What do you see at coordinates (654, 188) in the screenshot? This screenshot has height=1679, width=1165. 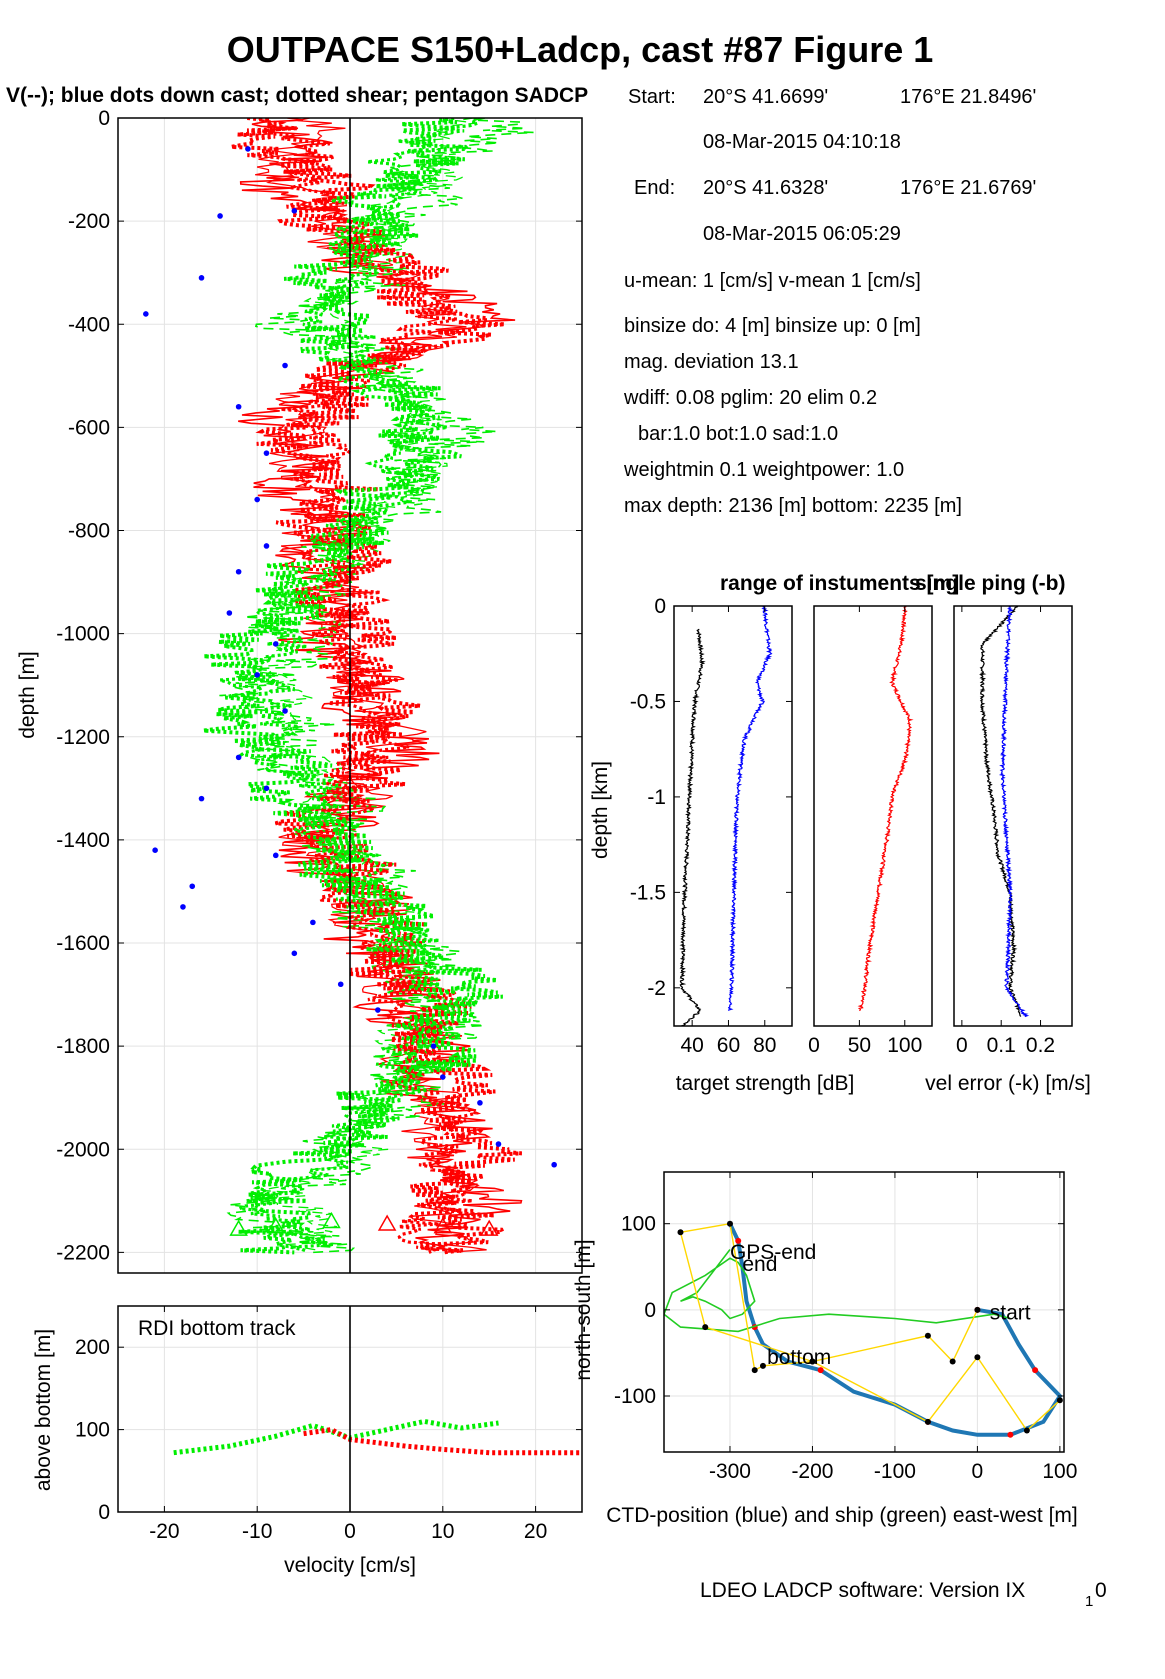 I see `end-label: End:` at bounding box center [654, 188].